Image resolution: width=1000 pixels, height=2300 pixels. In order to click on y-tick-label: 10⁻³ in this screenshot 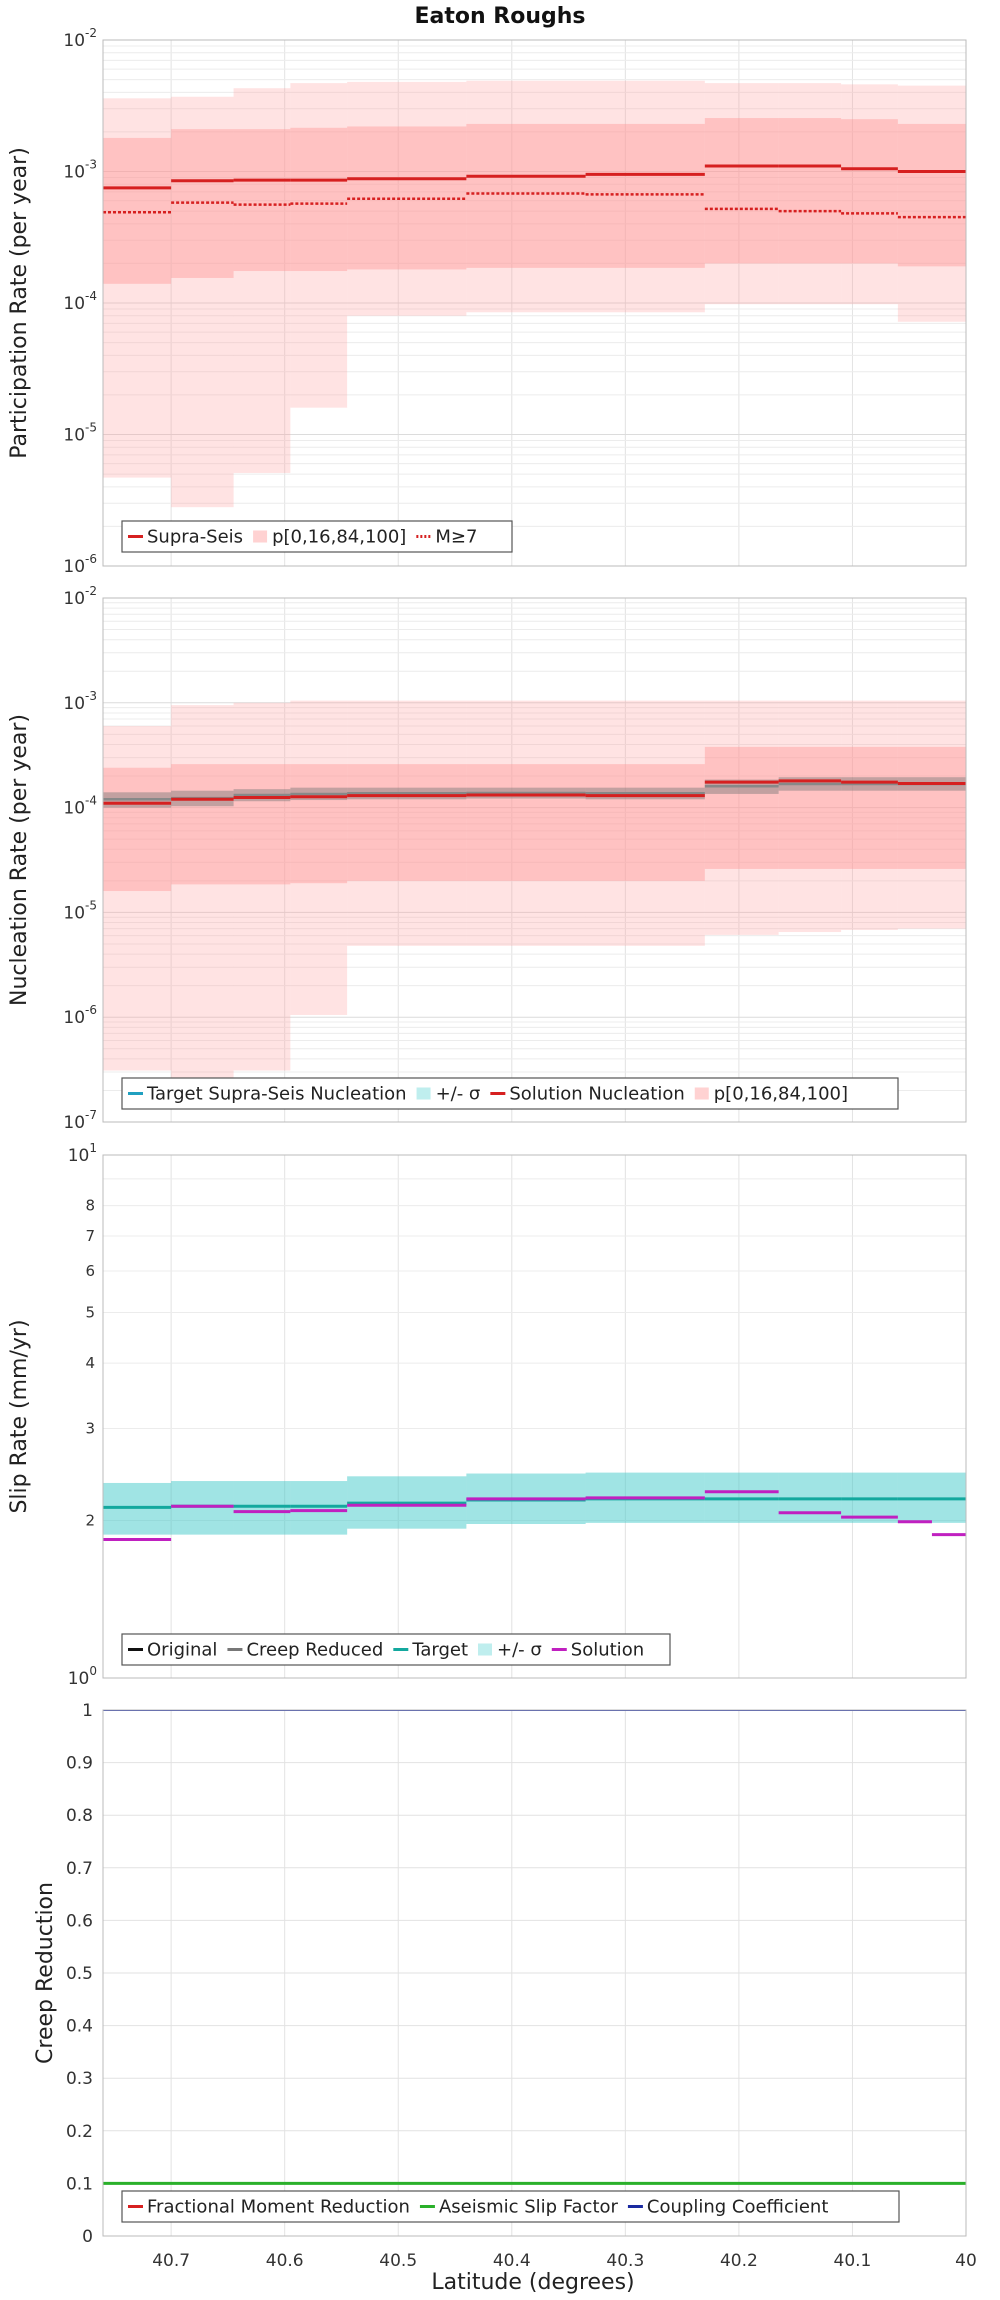, I will do `click(80, 701)`.